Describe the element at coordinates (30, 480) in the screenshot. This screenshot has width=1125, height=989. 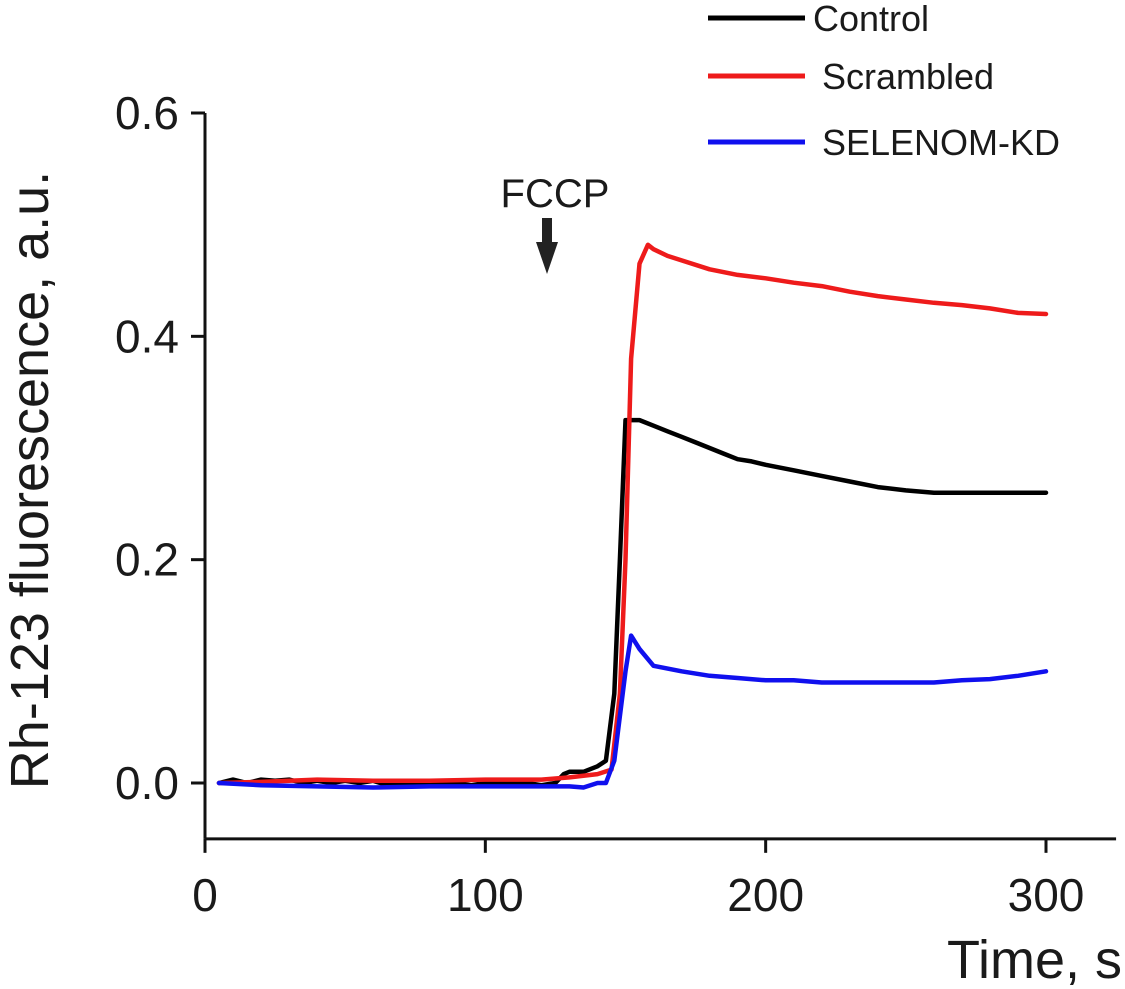
I see `y-axis-title: Rh-123 fluorescence, a.u.` at that location.